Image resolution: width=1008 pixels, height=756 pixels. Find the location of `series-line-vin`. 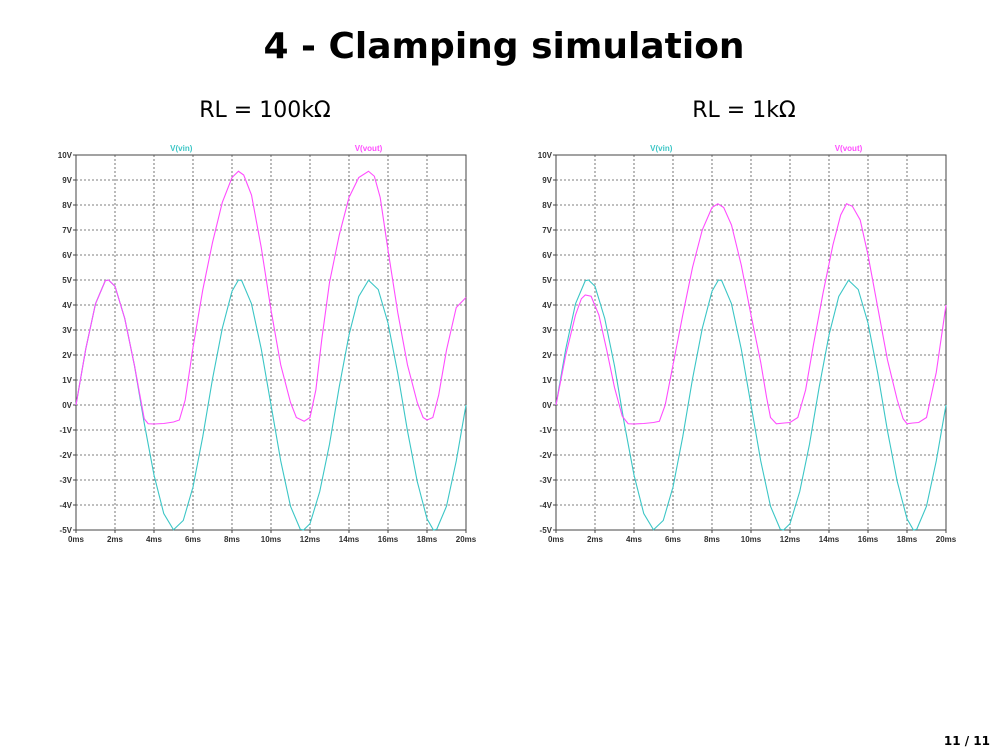

series-line-vin is located at coordinates (751, 405).